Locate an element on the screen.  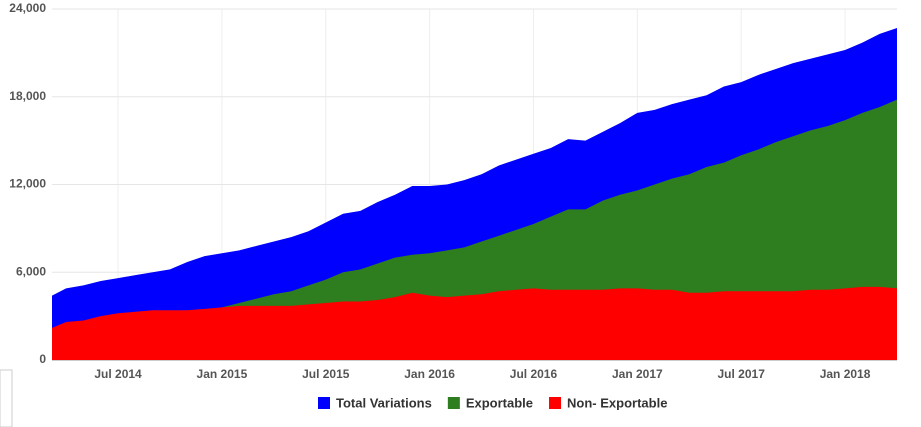
x-tick-label: Jul 2015 is located at coordinates (326, 374).